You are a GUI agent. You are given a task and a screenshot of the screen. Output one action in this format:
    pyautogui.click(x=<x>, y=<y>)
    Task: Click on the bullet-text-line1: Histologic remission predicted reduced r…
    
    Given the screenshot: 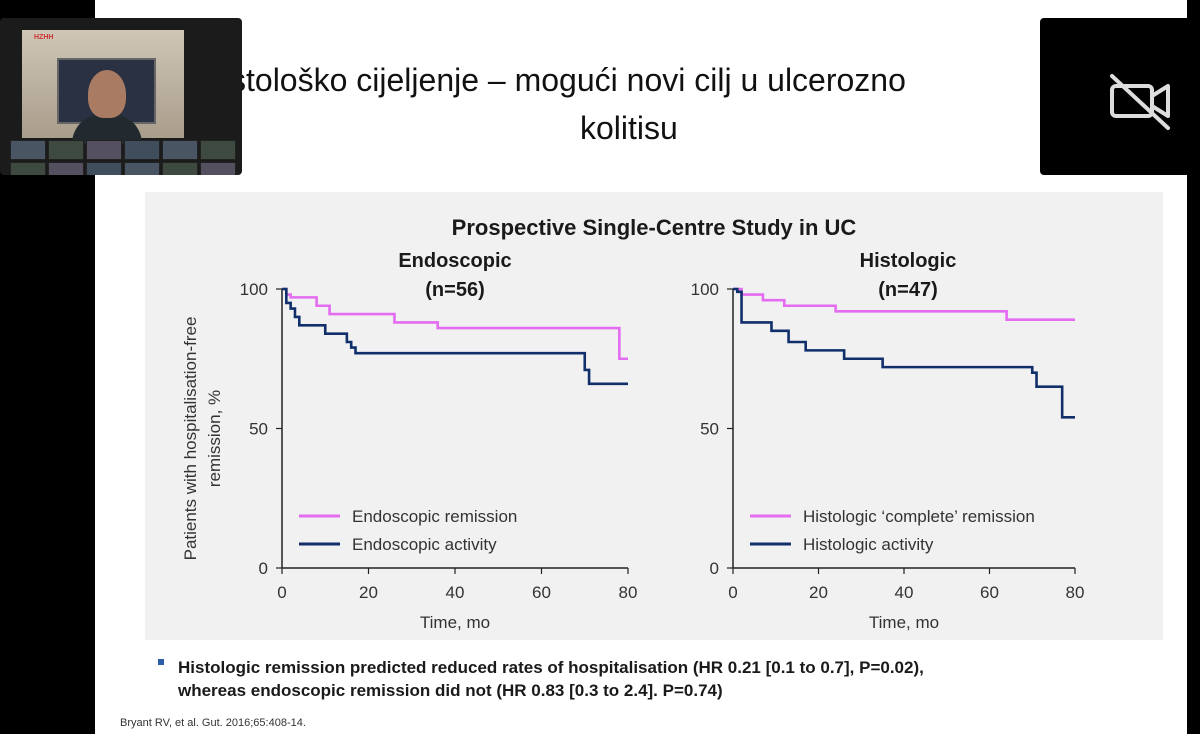 What is the action you would take?
    pyautogui.click(x=551, y=667)
    